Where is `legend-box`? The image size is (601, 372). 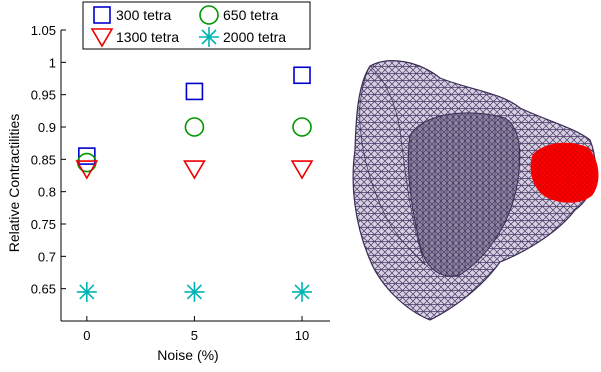 legend-box is located at coordinates (196, 25).